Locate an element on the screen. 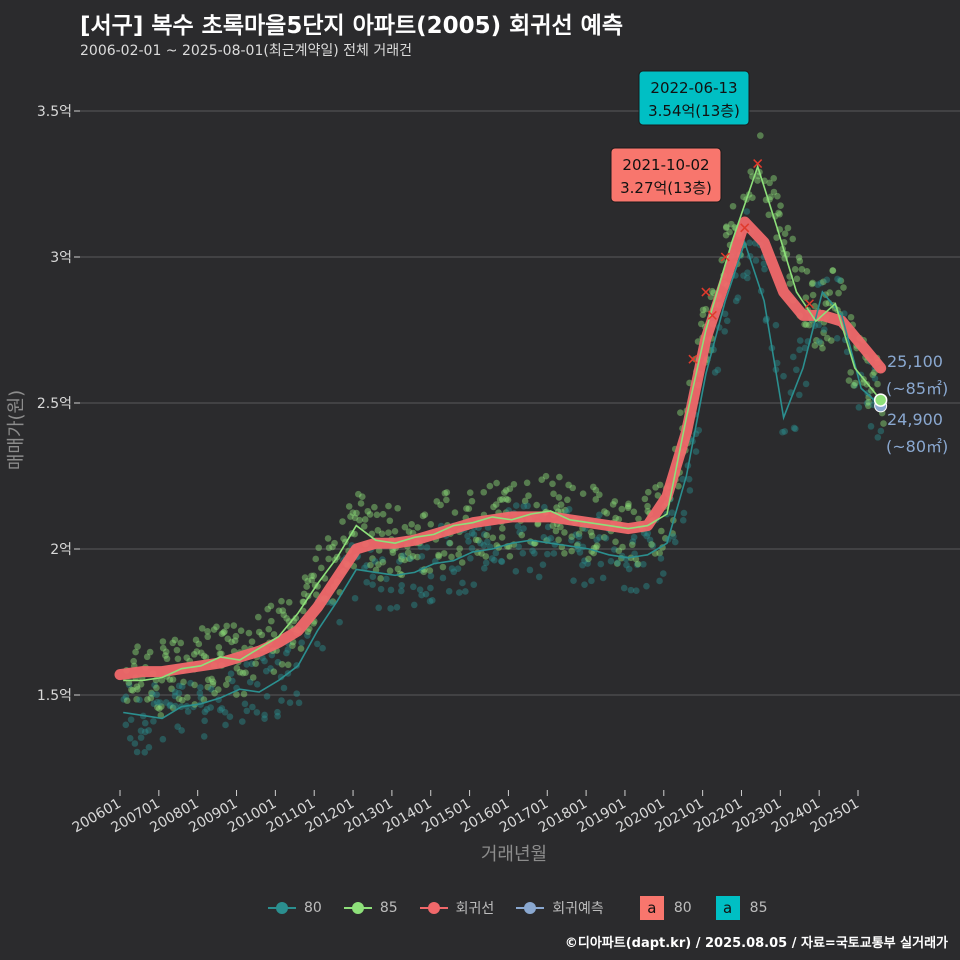 This screenshot has width=960, height=960. legend-label-85: 85 is located at coordinates (388, 908).